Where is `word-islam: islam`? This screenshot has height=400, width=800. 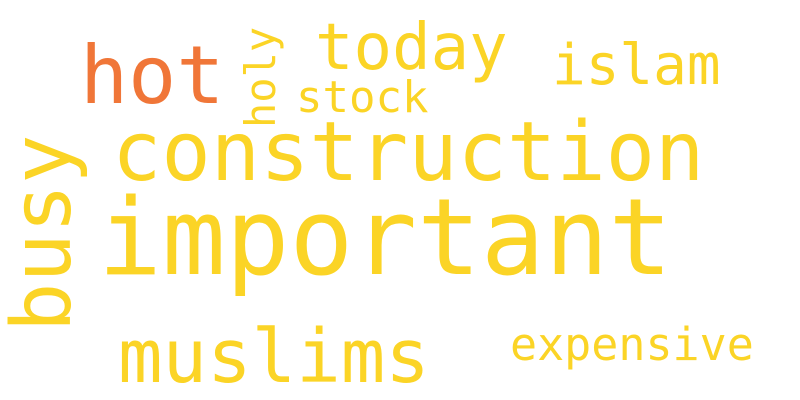
word-islam: islam is located at coordinates (636, 65).